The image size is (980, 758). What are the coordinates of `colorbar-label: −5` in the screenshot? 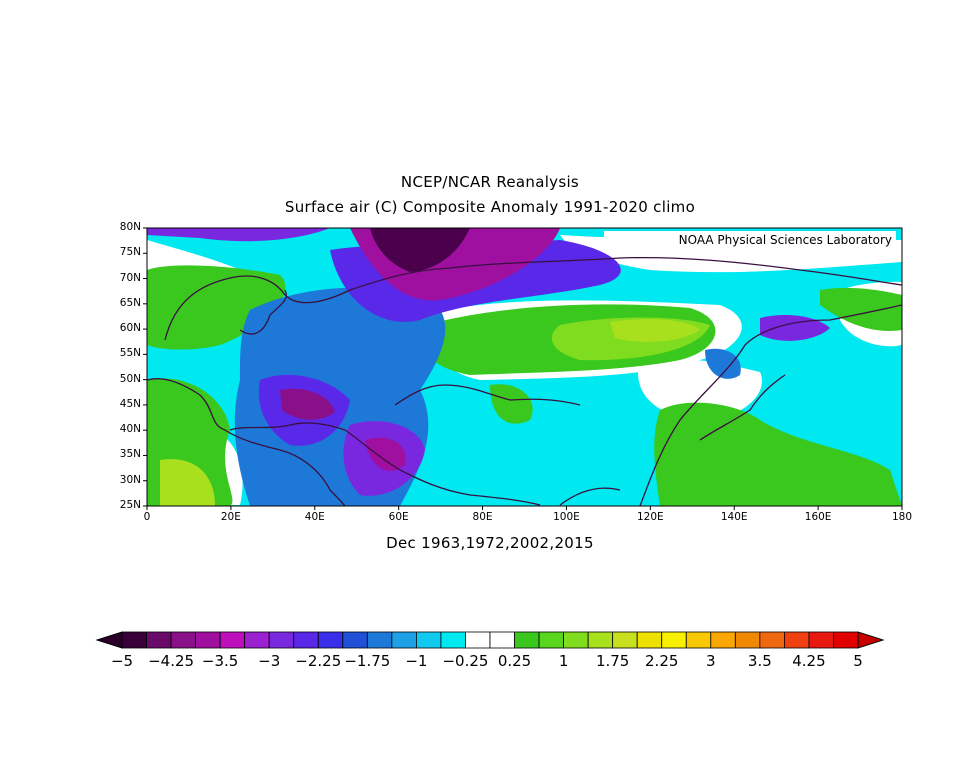 It's located at (122, 661).